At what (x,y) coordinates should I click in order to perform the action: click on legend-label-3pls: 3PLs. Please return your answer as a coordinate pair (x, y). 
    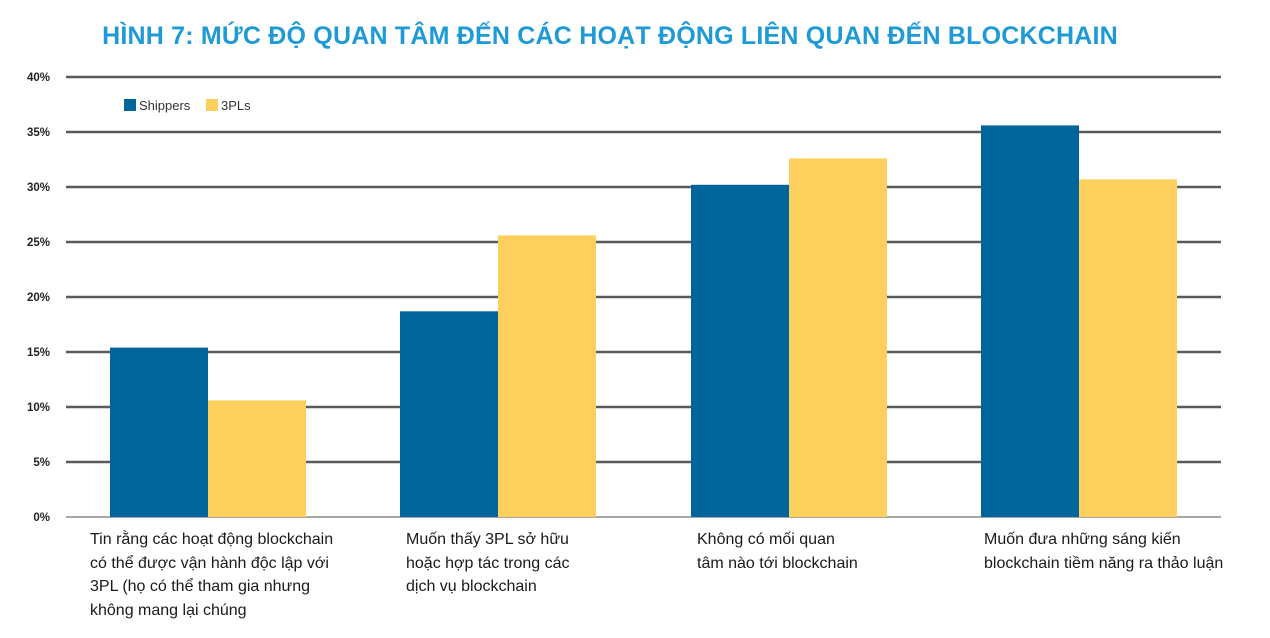
    Looking at the image, I should click on (236, 105).